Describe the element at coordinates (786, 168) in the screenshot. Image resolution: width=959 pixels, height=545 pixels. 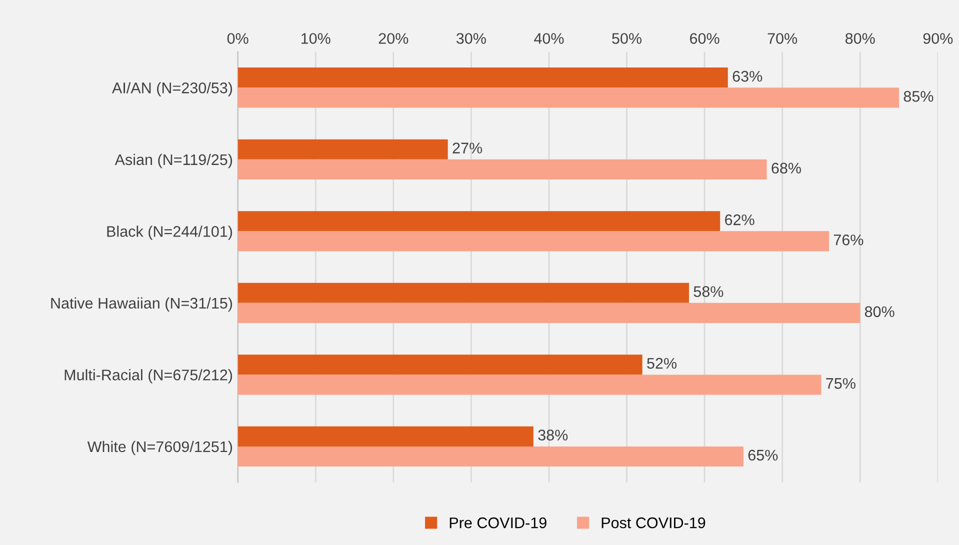
I see `data-label: 68%` at that location.